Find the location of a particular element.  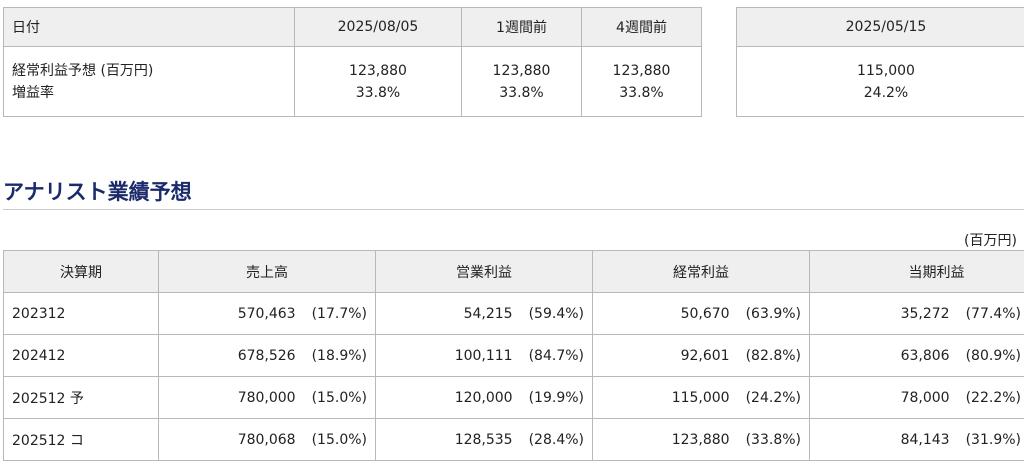

ordinary-profit-cell: 123,880 (33.8%) is located at coordinates (701, 440).